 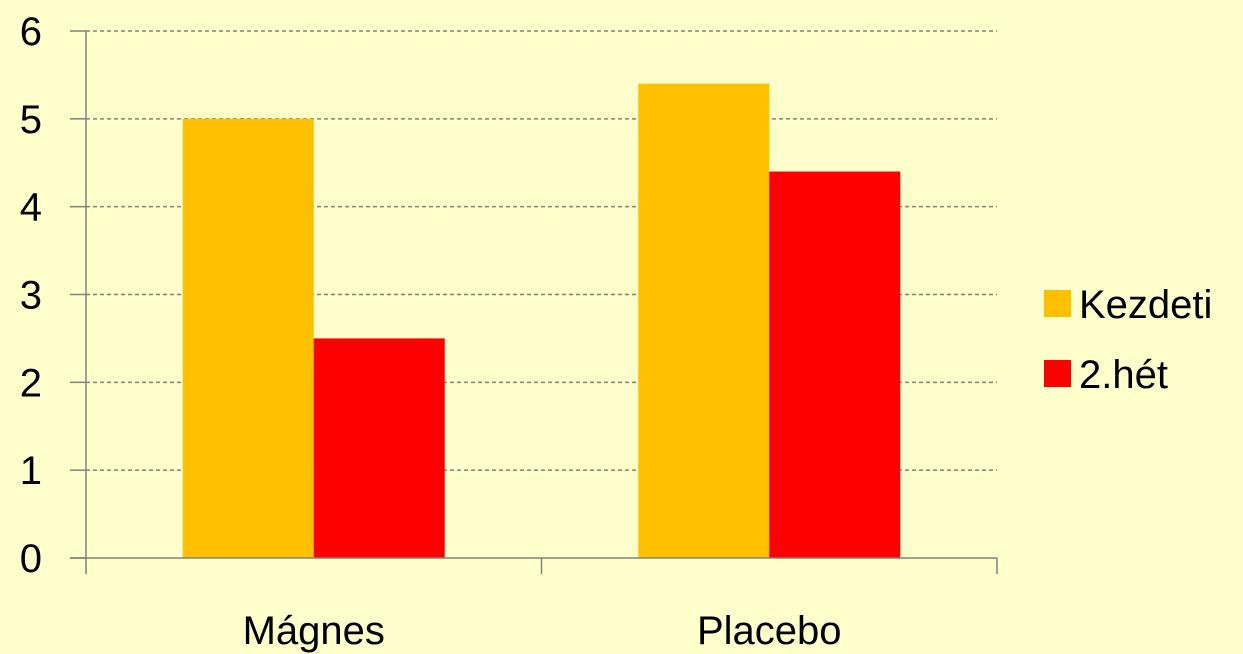 I want to click on x-category-labels: Mágnes Placebo, so click(x=542, y=631).